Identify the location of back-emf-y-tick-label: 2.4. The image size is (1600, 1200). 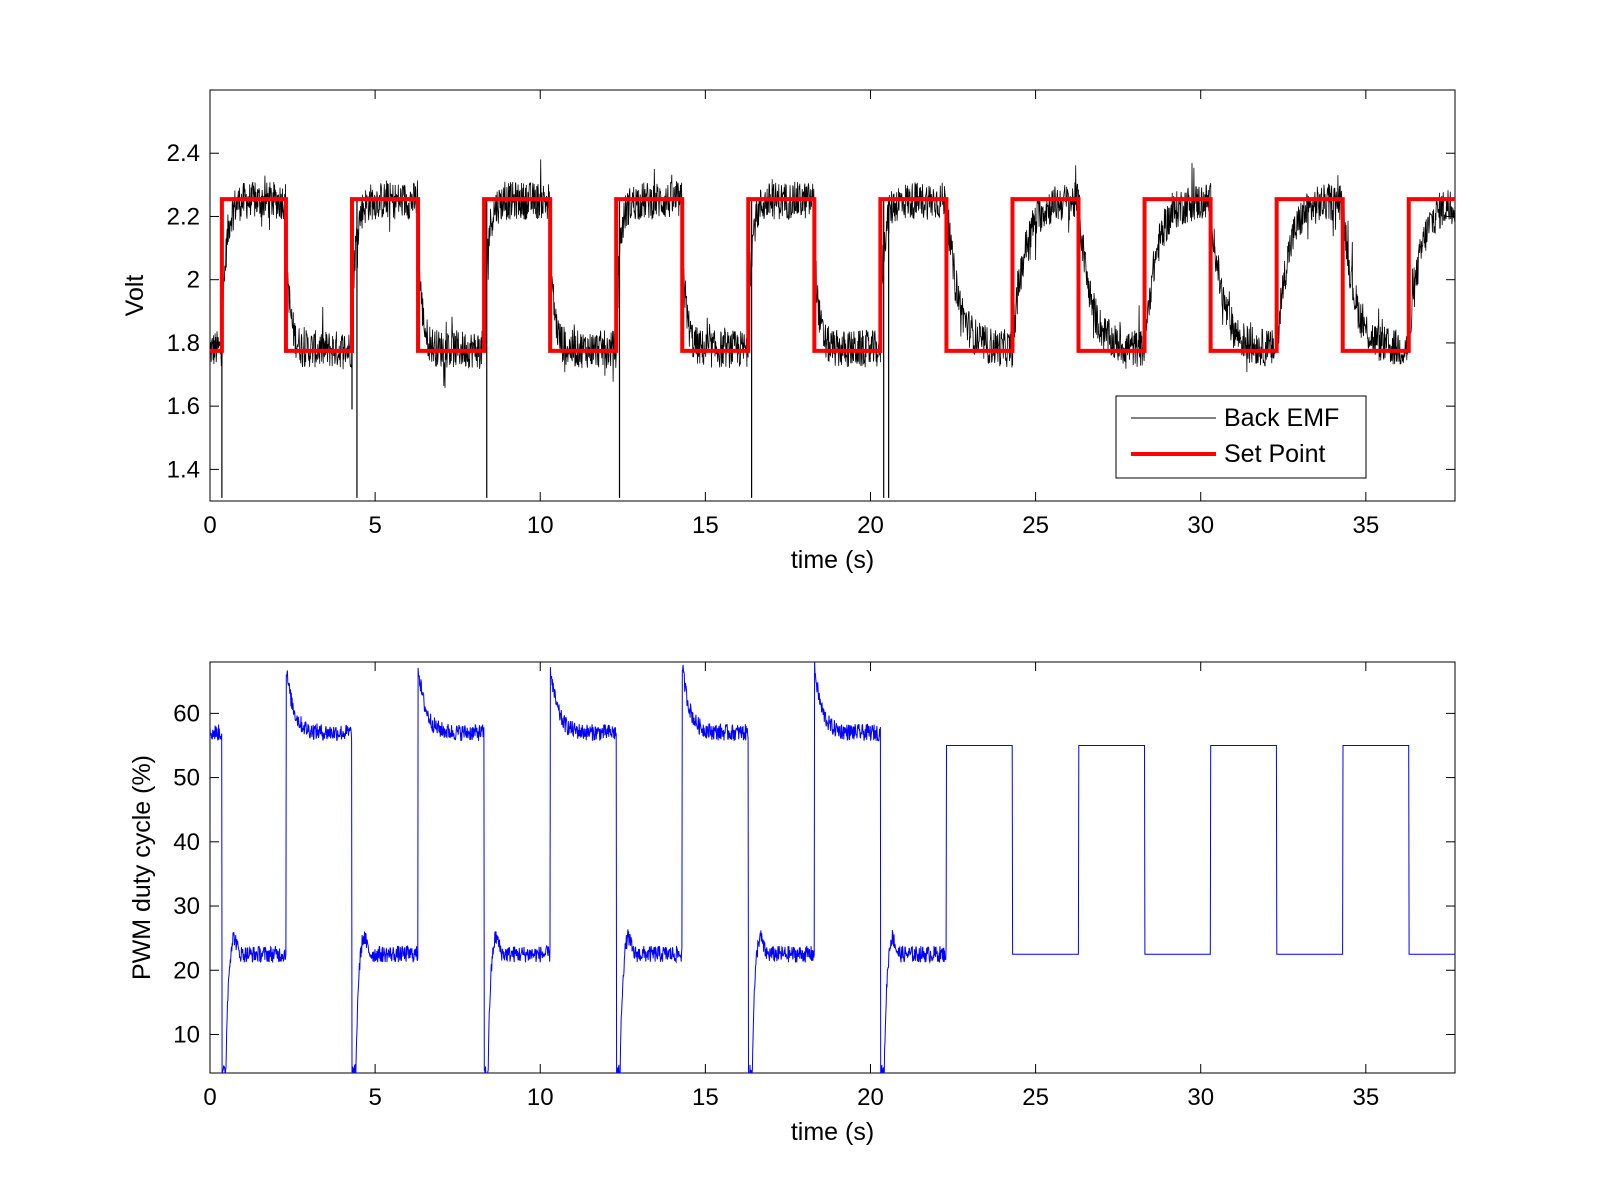
(183, 153).